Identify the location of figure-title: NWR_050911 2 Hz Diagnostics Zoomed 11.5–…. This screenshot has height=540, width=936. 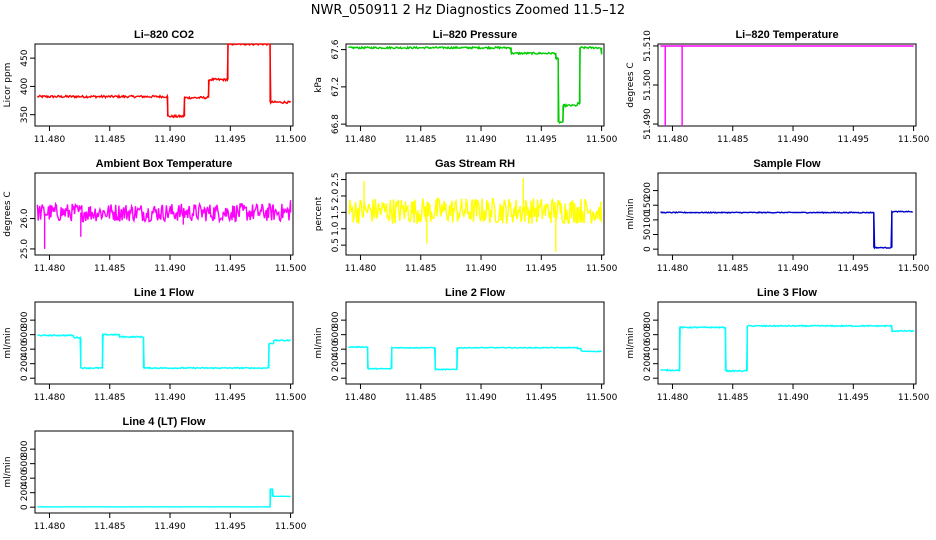
(468, 10).